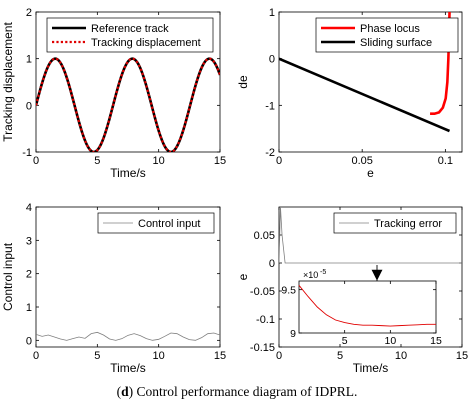 This screenshot has width=474, height=407. What do you see at coordinates (390, 29) in the screenshot?
I see `panel2-legend-label-1: Phase locus` at bounding box center [390, 29].